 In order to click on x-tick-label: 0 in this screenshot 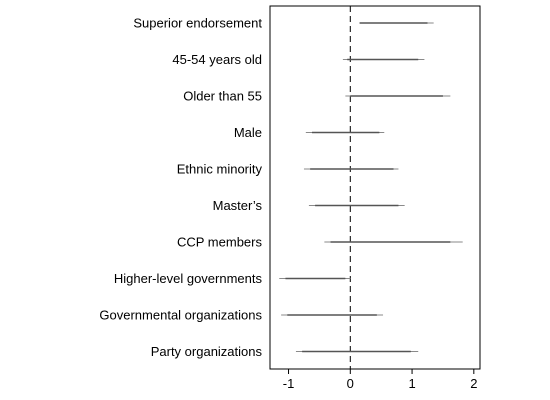, I will do `click(350, 383)`.